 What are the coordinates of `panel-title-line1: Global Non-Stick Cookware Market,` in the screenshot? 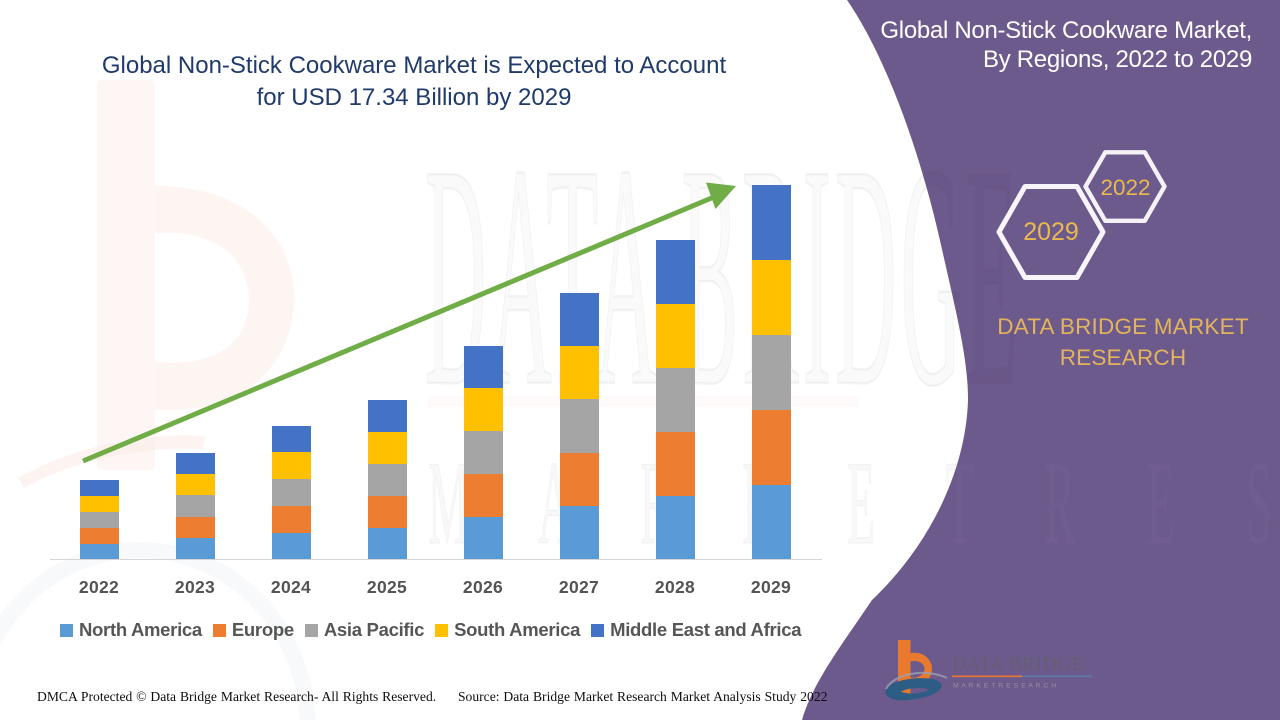 It's located at (1066, 30).